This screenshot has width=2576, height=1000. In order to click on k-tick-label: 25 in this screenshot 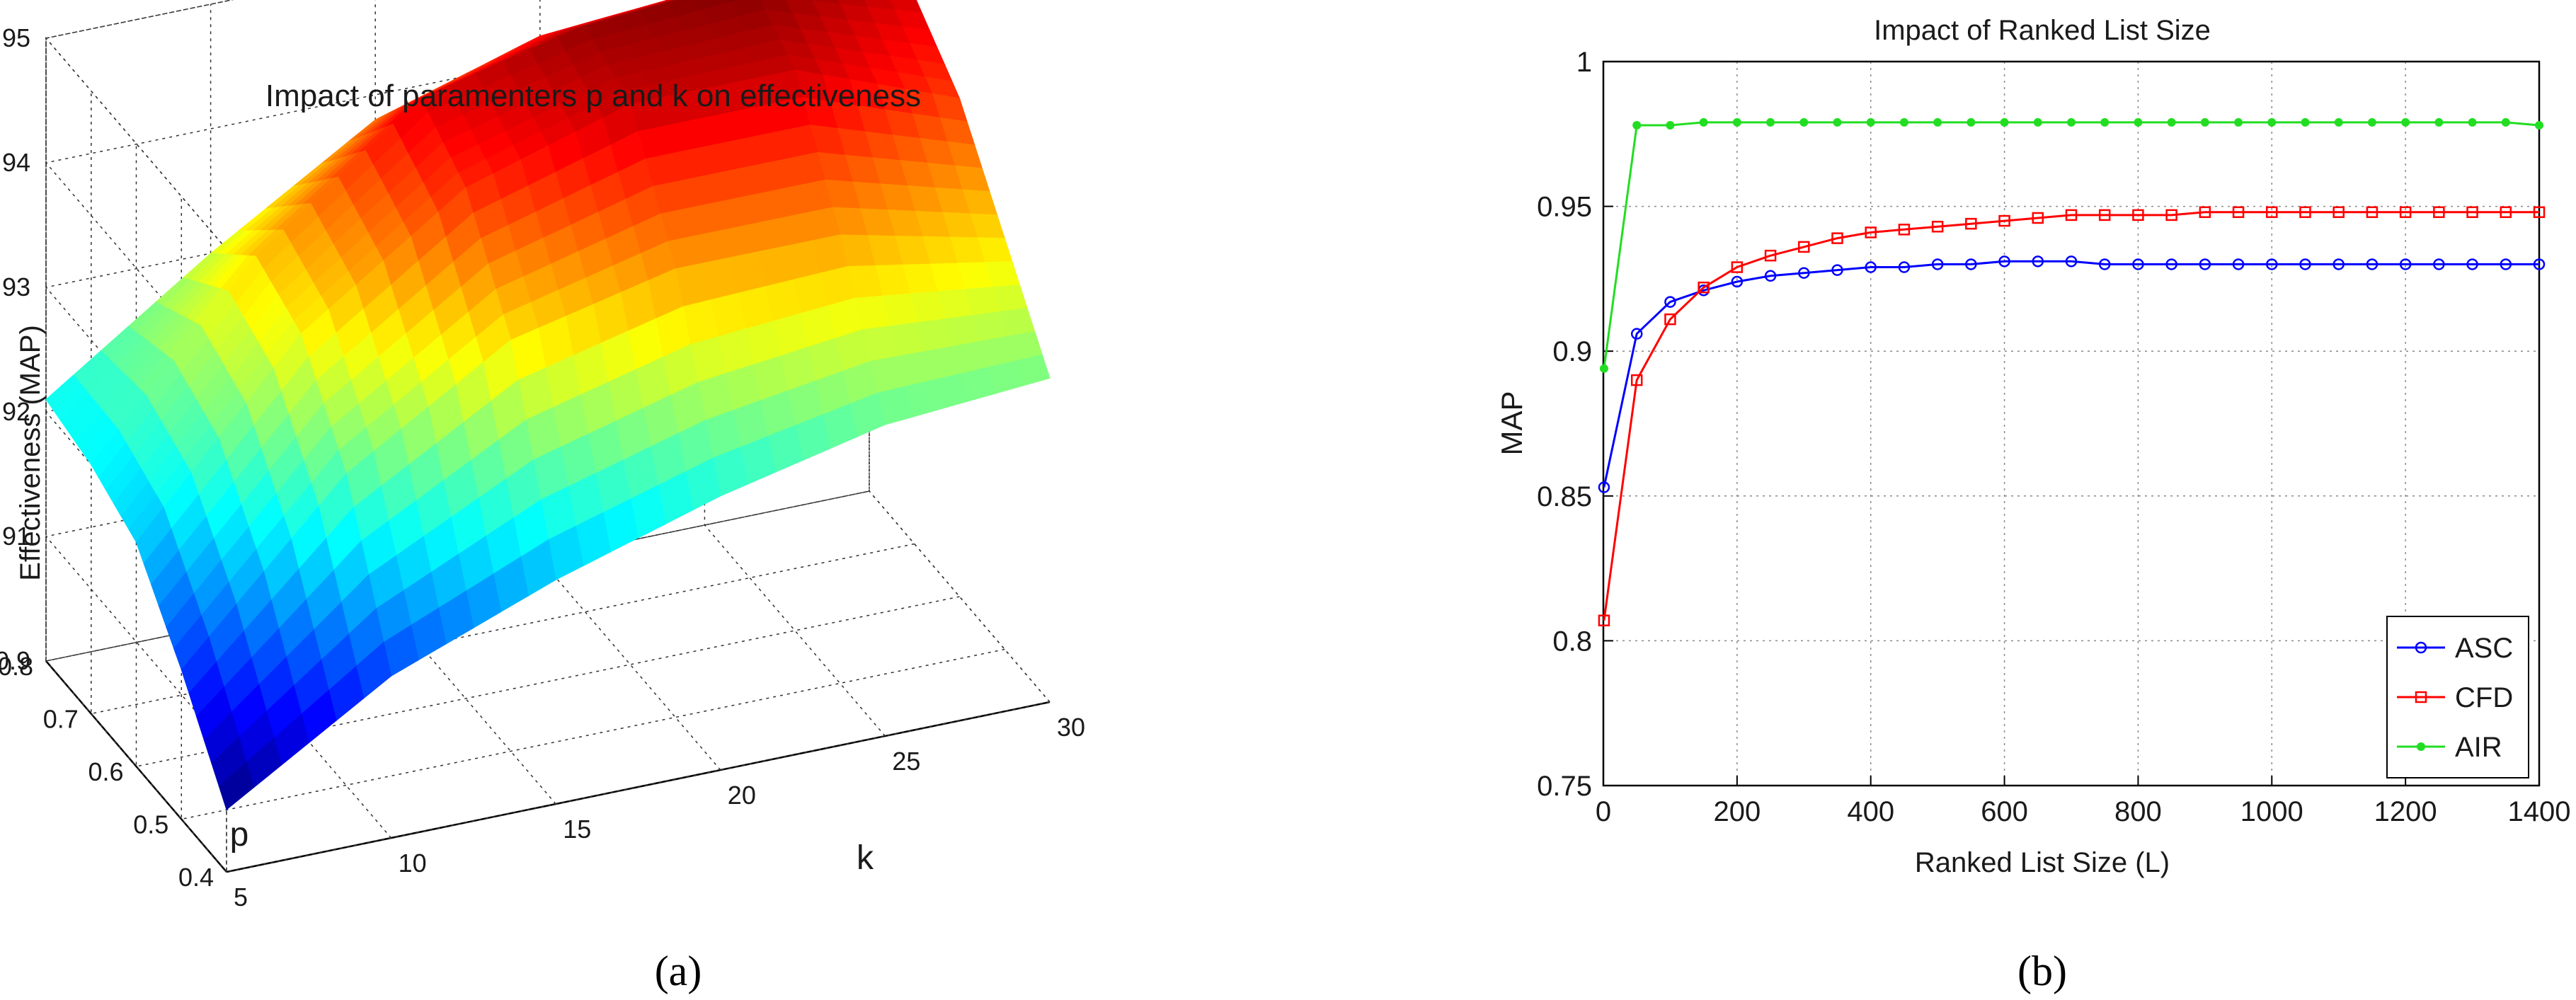, I will do `click(906, 762)`.